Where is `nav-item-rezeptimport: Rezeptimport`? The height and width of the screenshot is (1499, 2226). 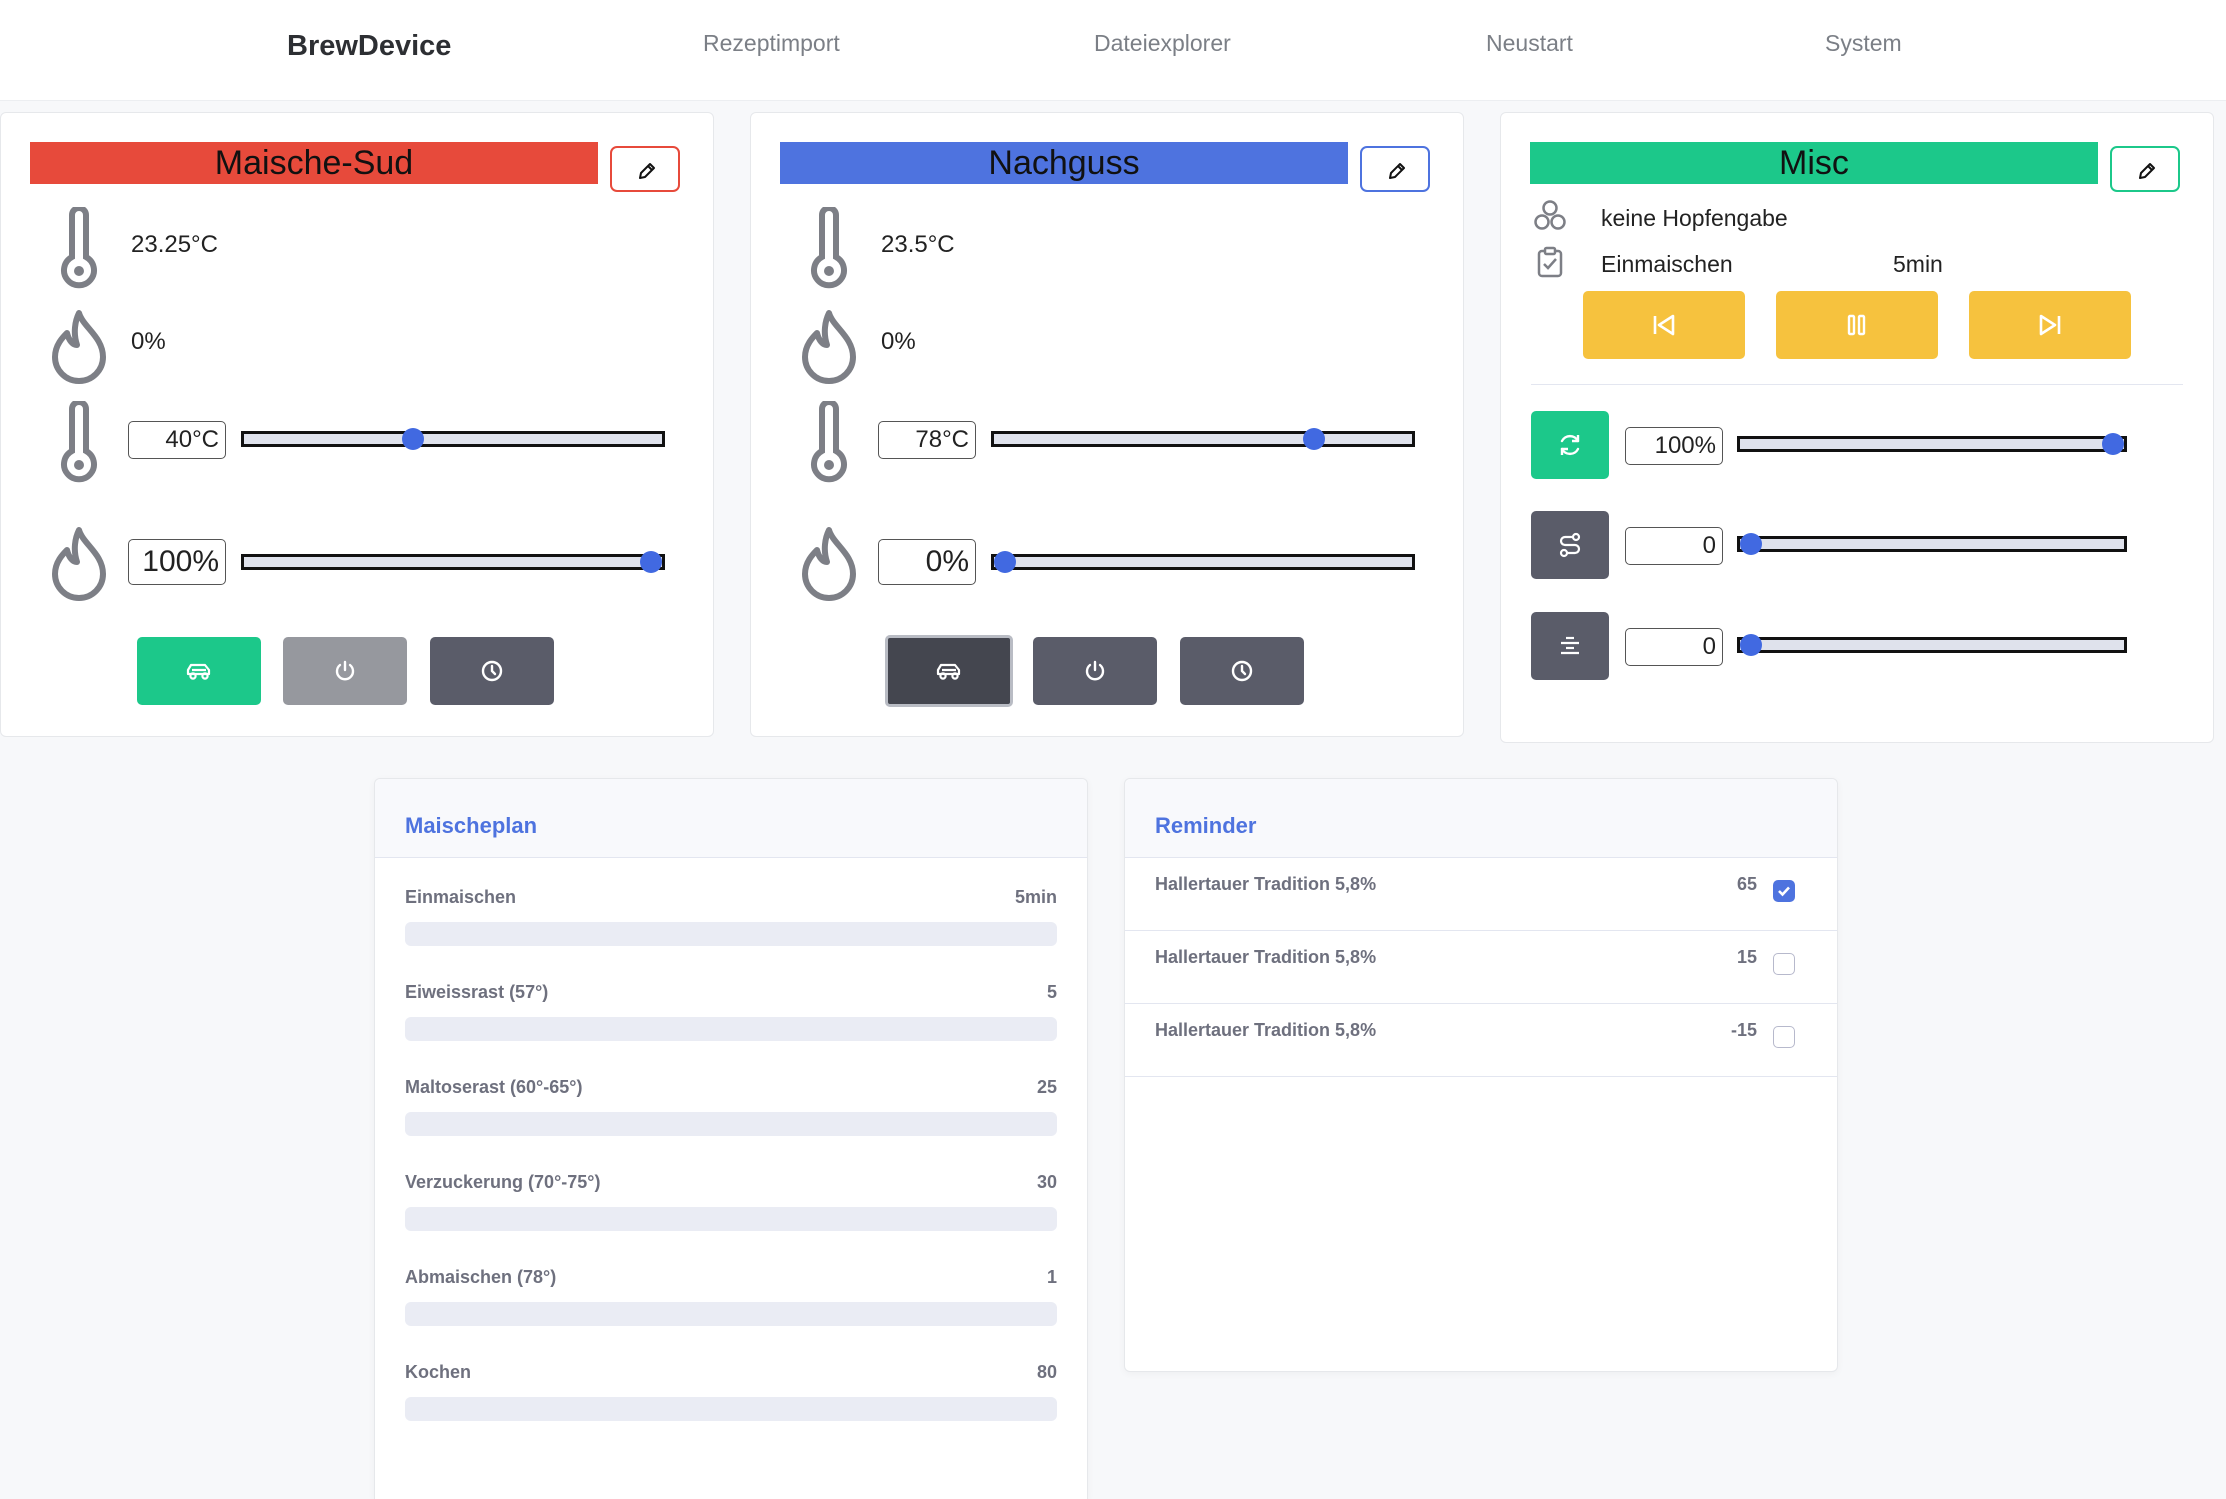 nav-item-rezeptimport: Rezeptimport is located at coordinates (771, 43).